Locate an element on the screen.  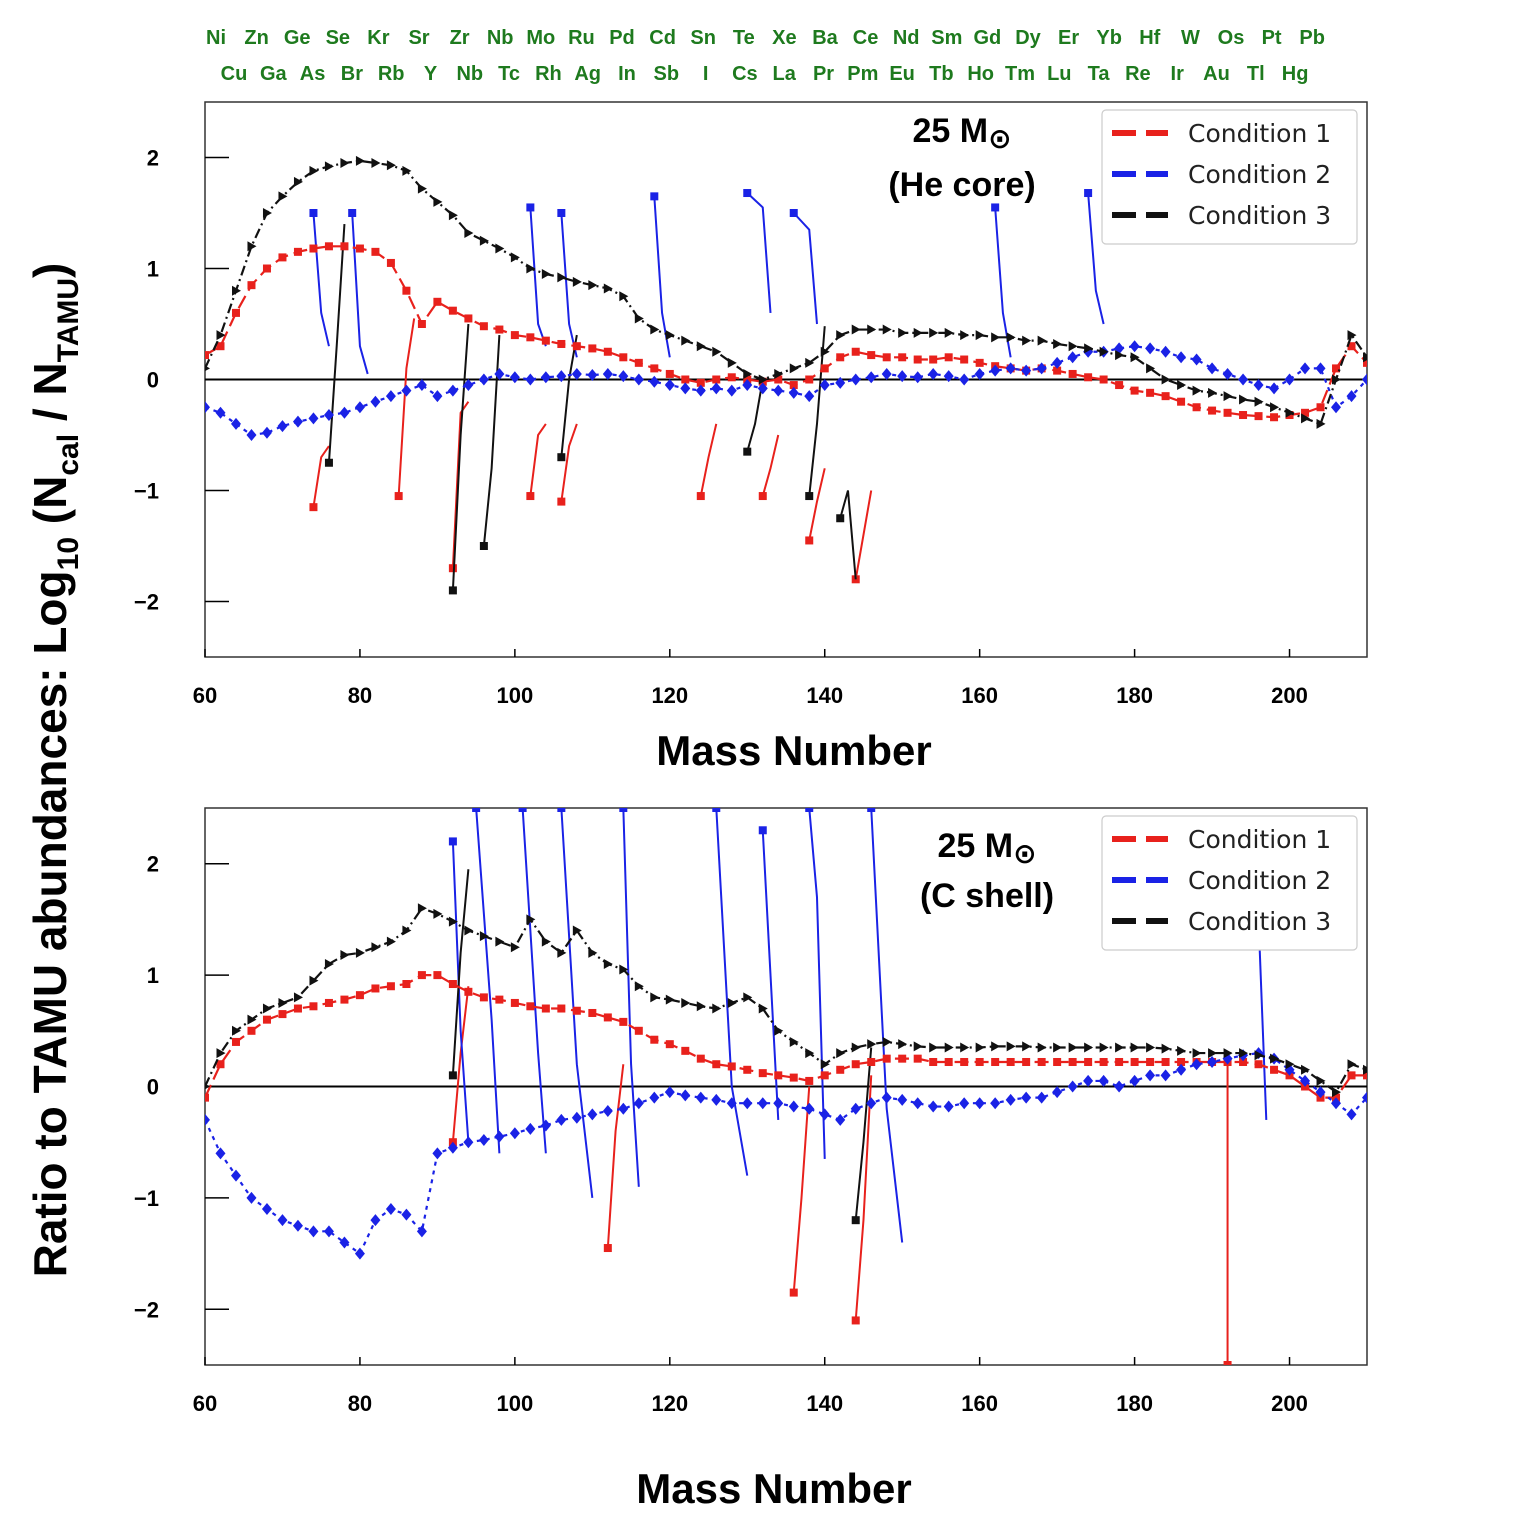
element-label: Y is located at coordinates (431, 74).